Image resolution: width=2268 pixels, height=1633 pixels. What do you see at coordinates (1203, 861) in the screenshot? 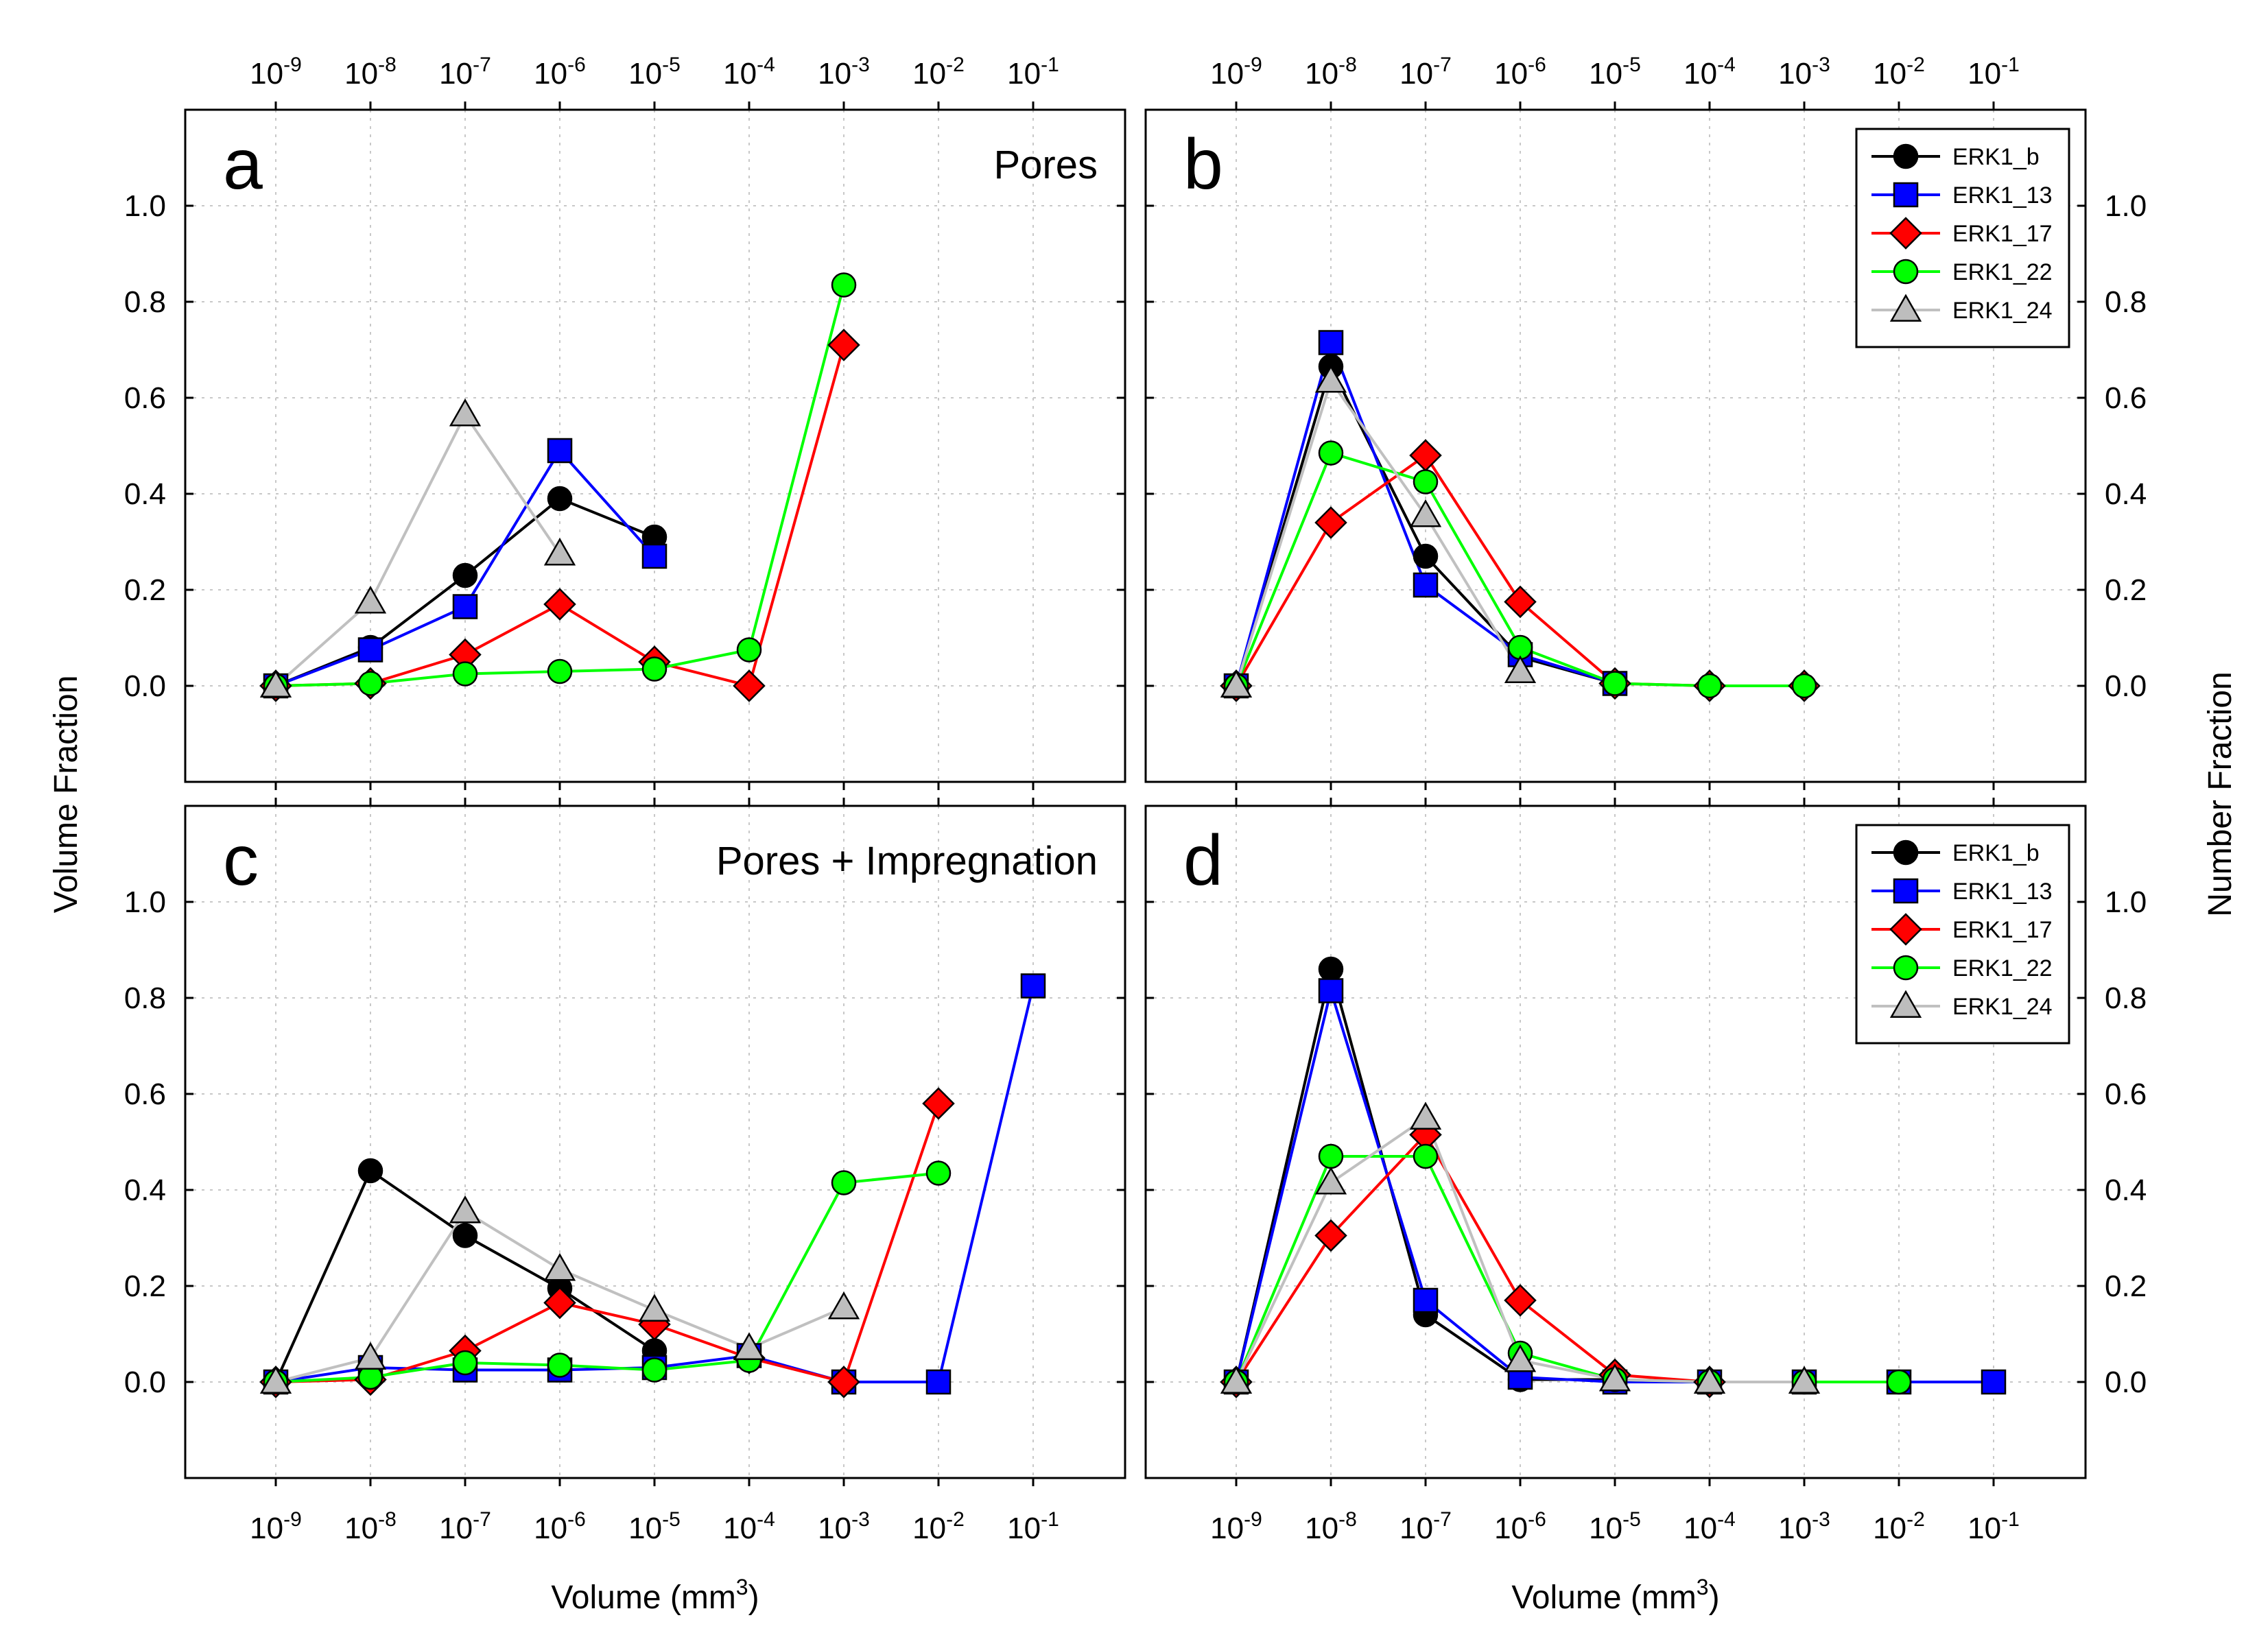
I see `panel-letter: d` at bounding box center [1203, 861].